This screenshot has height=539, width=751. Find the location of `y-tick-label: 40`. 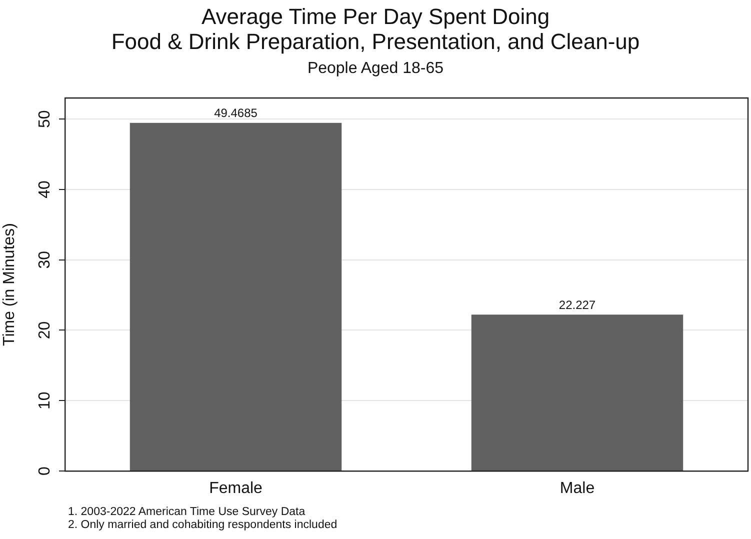

y-tick-label: 40 is located at coordinates (45, 189).